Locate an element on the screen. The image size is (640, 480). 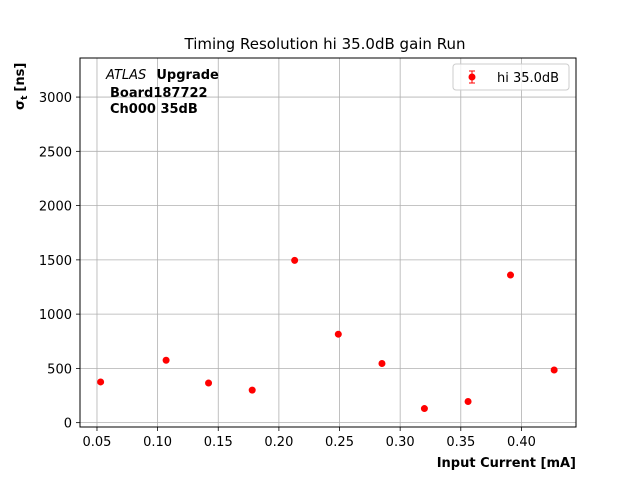
atlas-label: ATLAS is located at coordinates (125, 75).